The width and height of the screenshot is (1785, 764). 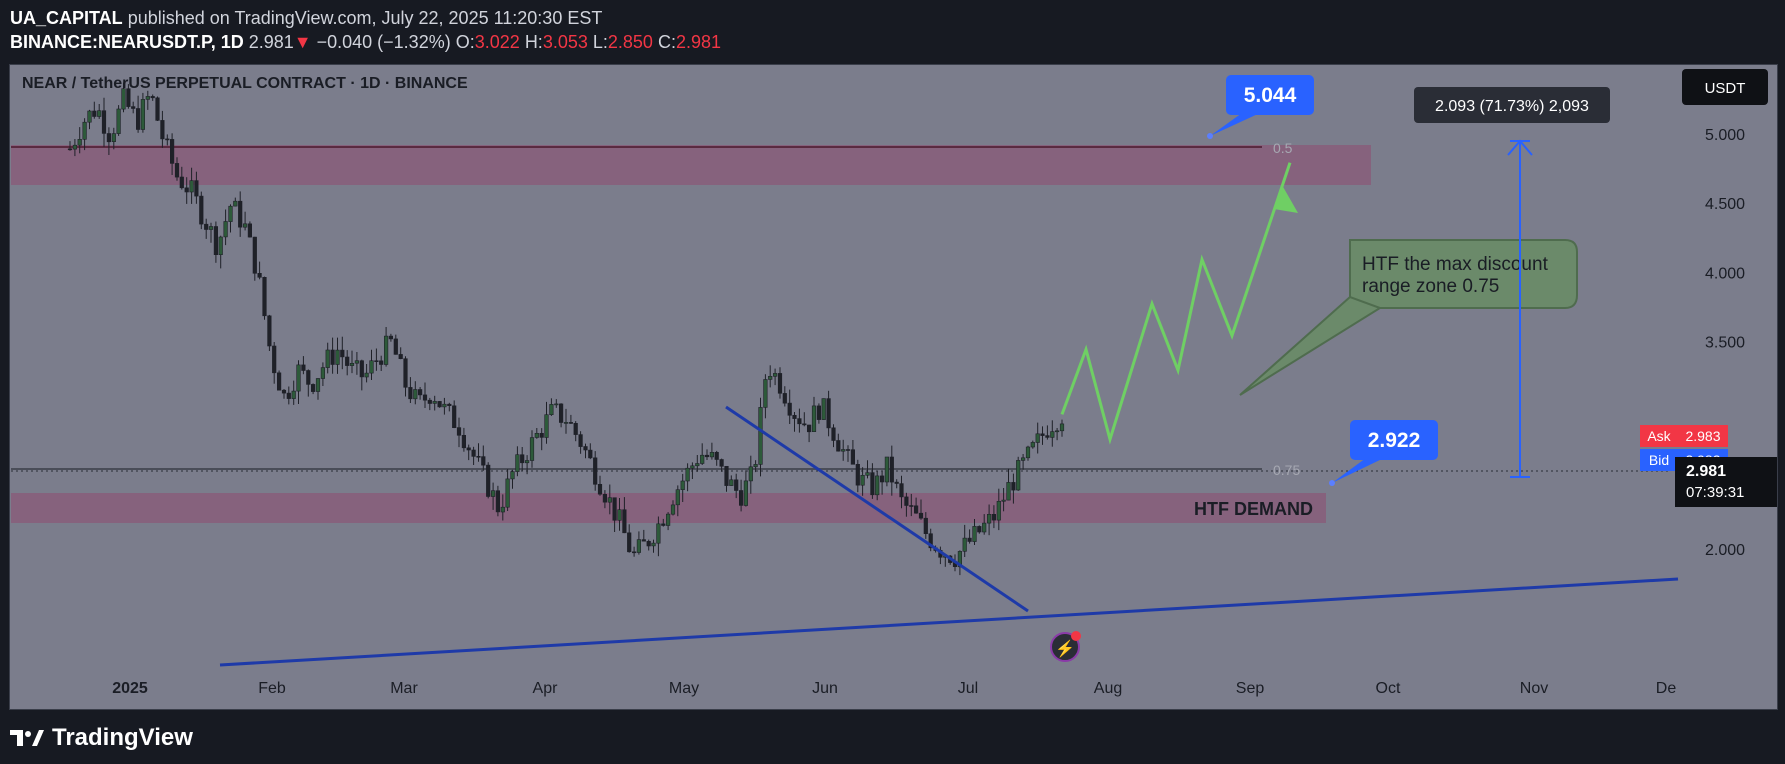 What do you see at coordinates (122, 737) in the screenshot?
I see `brand-name: TradingView` at bounding box center [122, 737].